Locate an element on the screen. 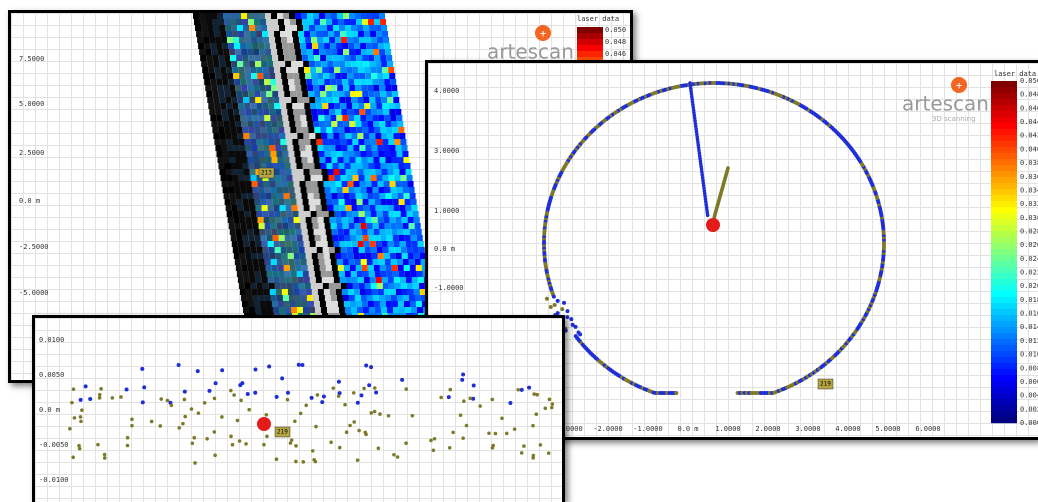 This screenshot has height=502, width=1038. legend-label: 0.030 is located at coordinates (1029, 218).